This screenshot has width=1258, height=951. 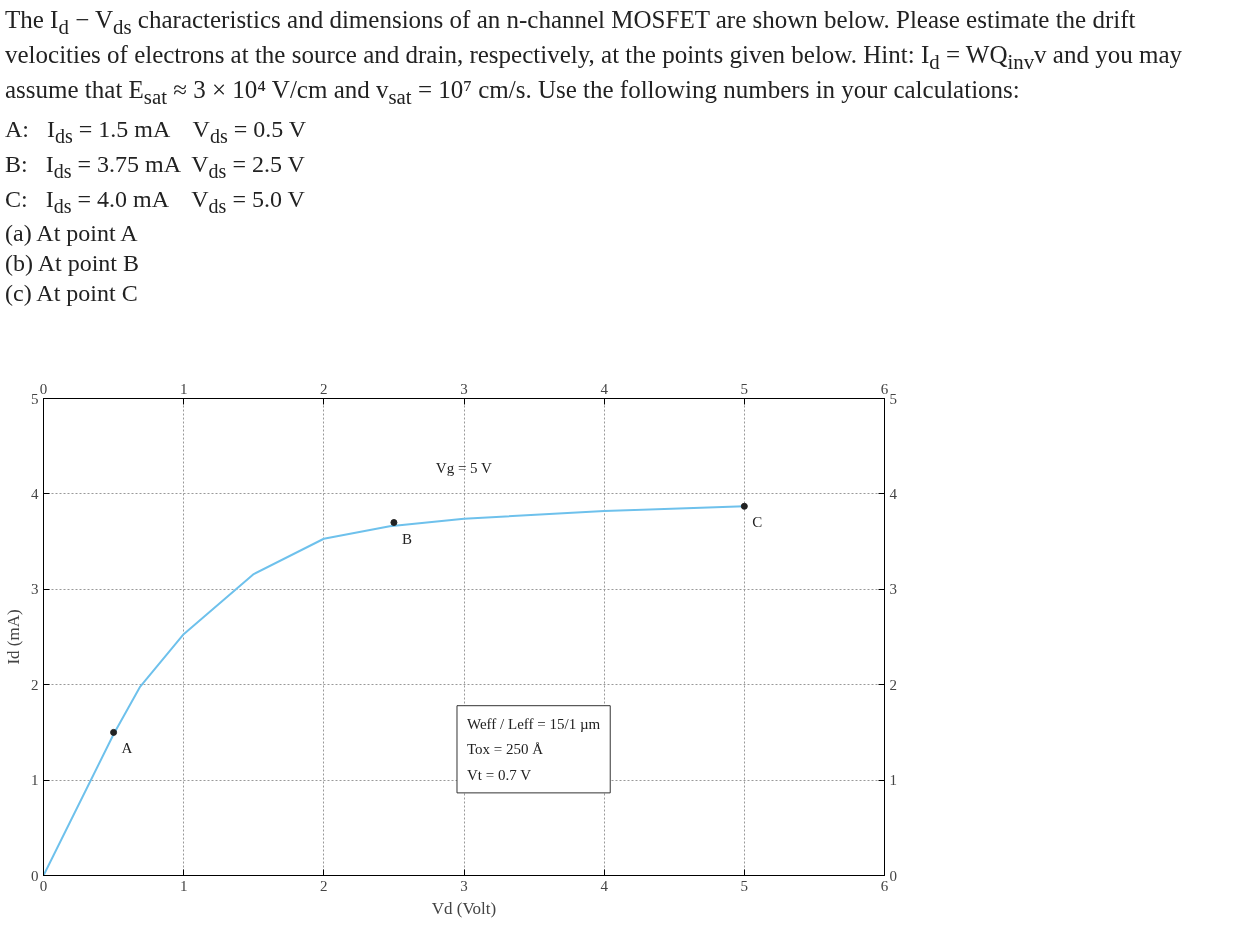 I want to click on annotation: Vt = 0.7 V, so click(x=499, y=774).